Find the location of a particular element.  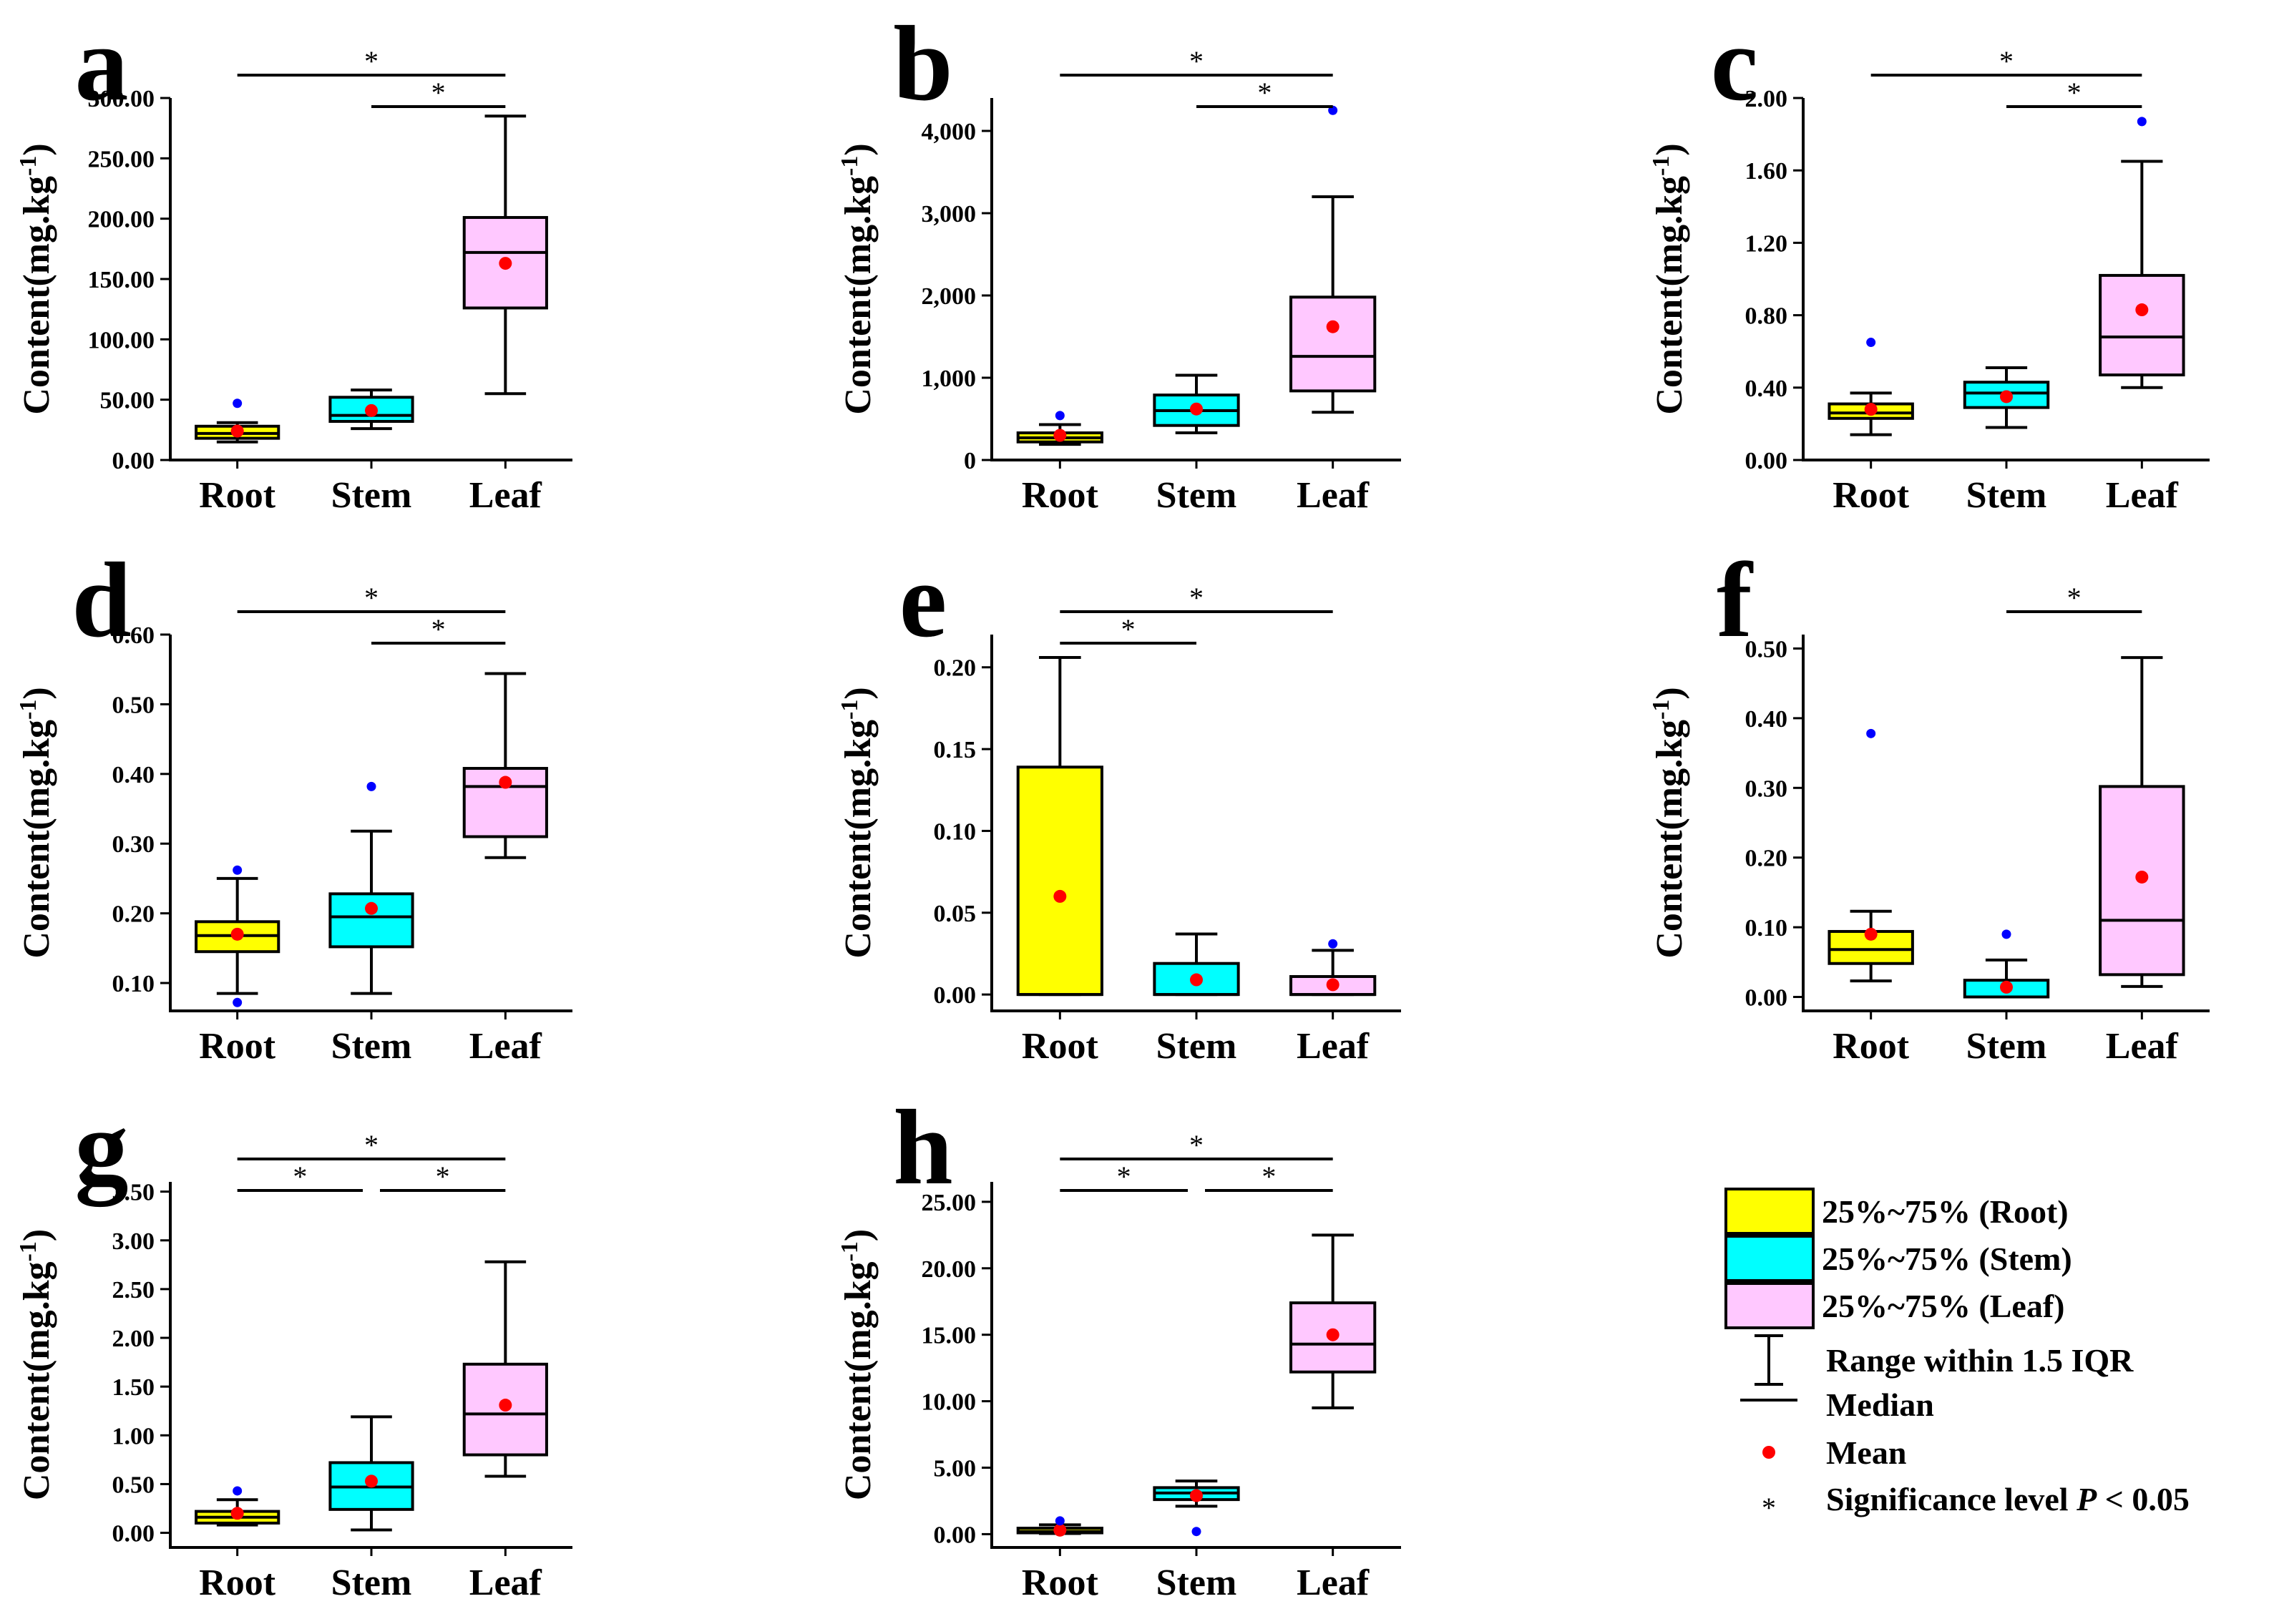

y-tick-label: 2.00 is located at coordinates (1766, 99).